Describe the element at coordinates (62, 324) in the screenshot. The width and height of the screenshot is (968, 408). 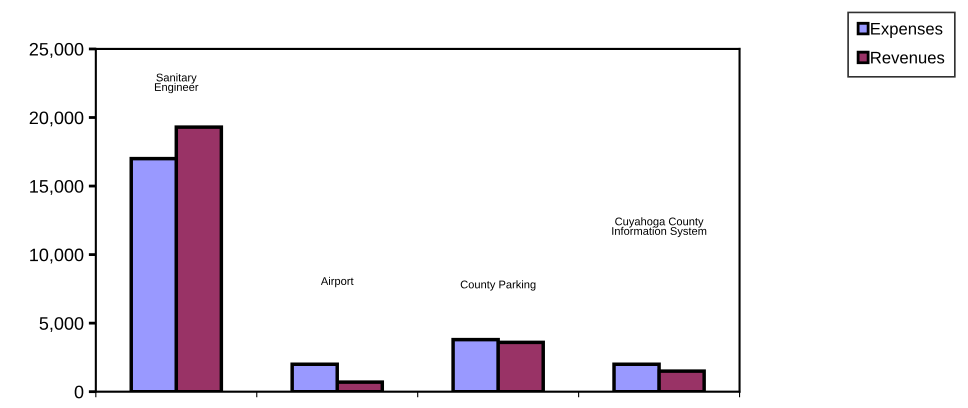
I see `y-tick-label: 5,000` at that location.